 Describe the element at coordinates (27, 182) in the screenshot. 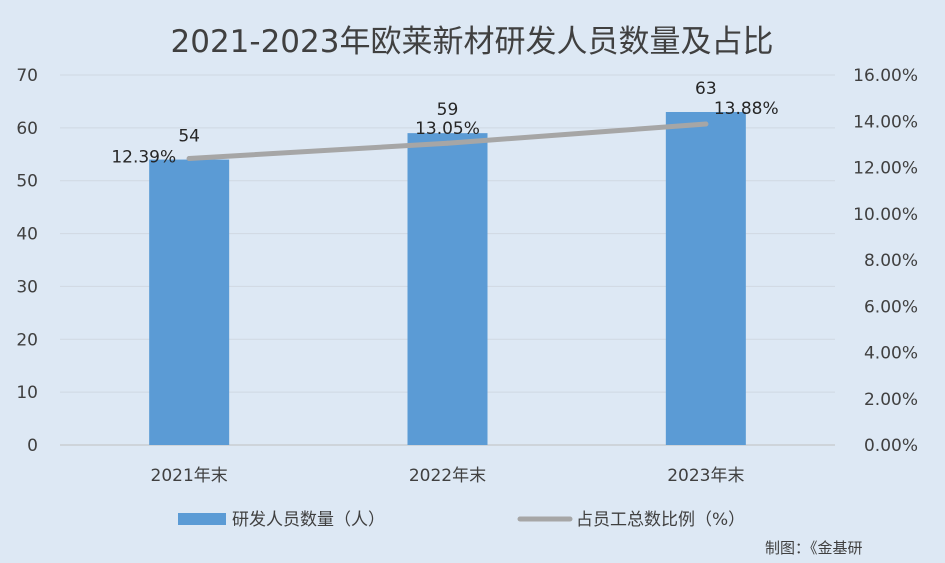

I see `y-left-tick-label: 50` at that location.